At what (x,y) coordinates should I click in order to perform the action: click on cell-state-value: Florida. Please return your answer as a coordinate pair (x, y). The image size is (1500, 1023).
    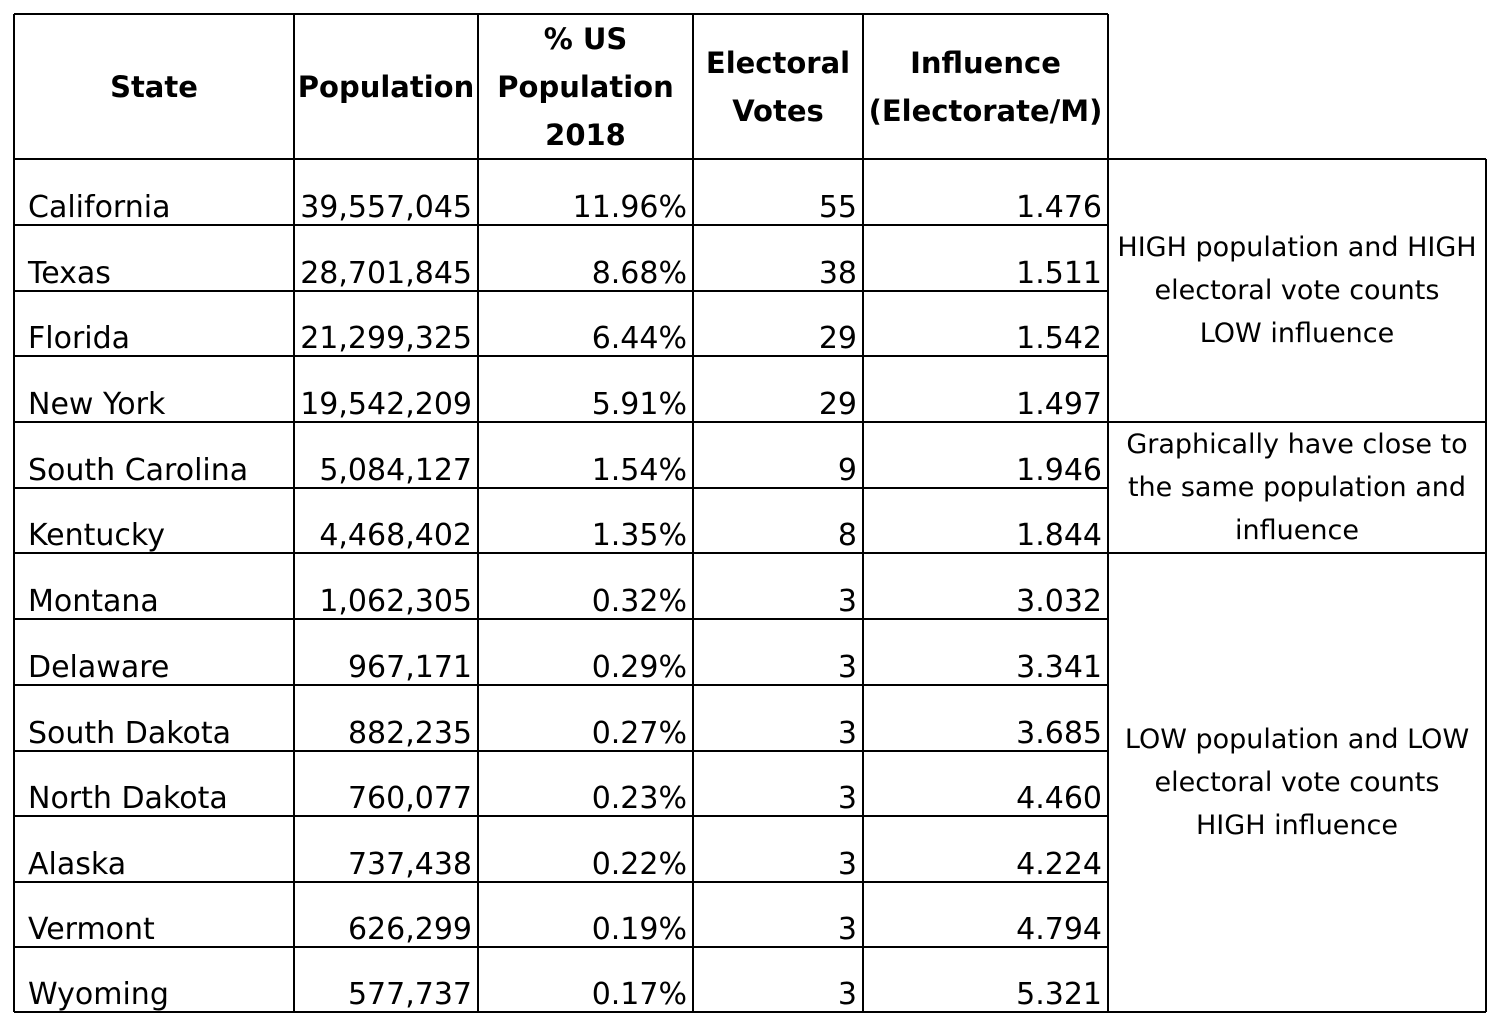
    Looking at the image, I should click on (79, 338).